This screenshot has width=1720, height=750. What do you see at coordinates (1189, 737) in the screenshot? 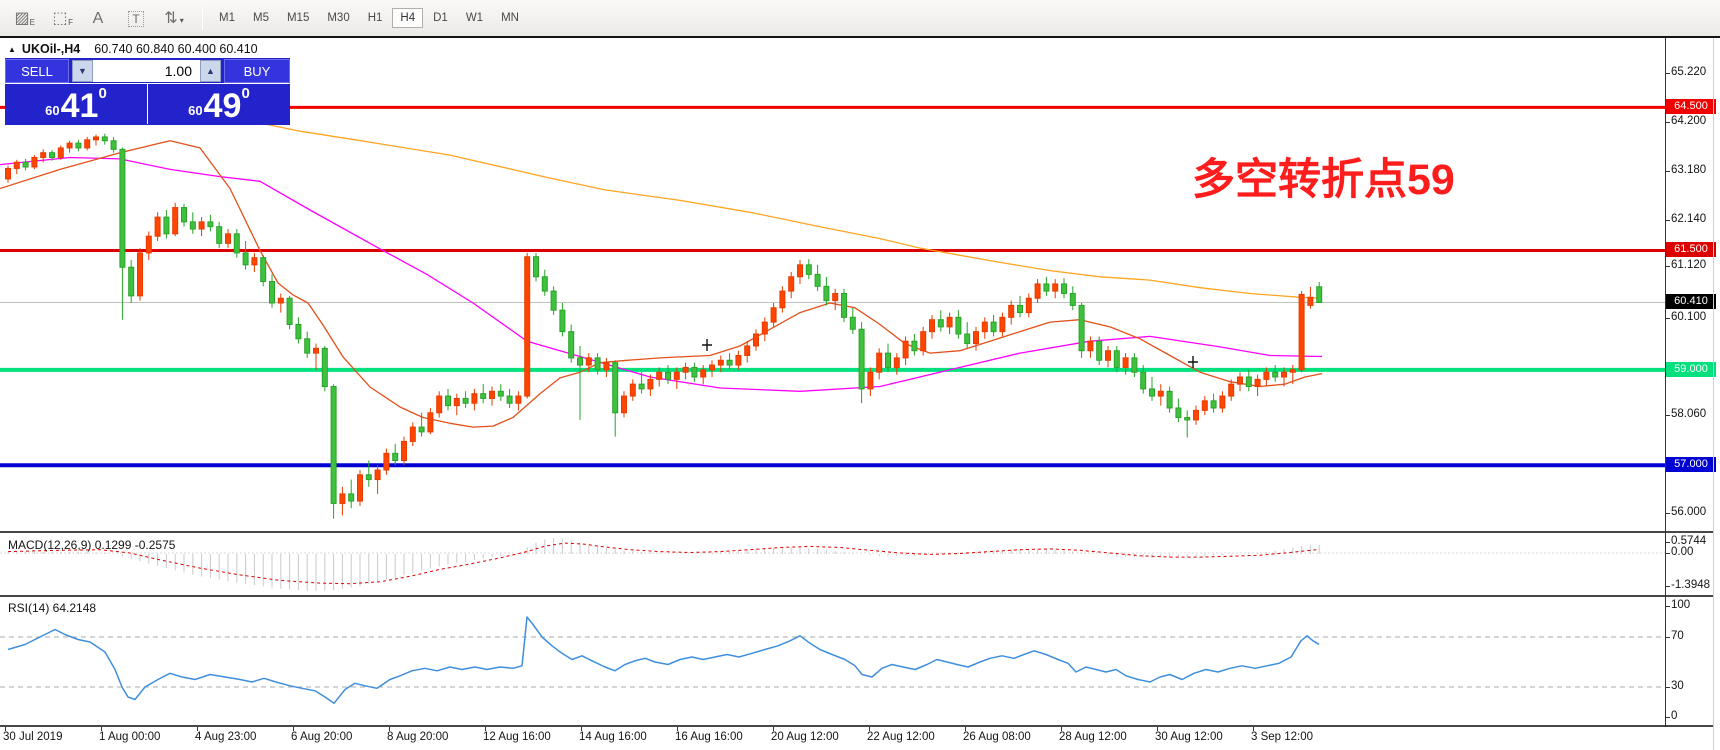
I see `date-label: 30 Aug 12:00` at bounding box center [1189, 737].